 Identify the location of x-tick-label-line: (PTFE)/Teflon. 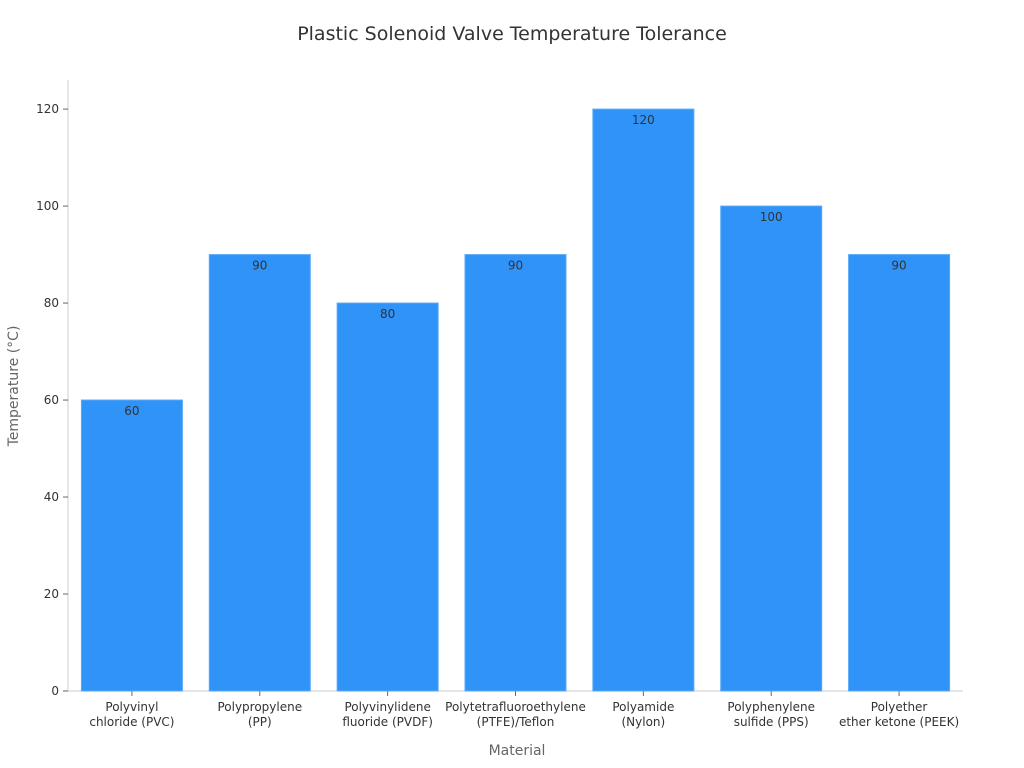
(516, 722).